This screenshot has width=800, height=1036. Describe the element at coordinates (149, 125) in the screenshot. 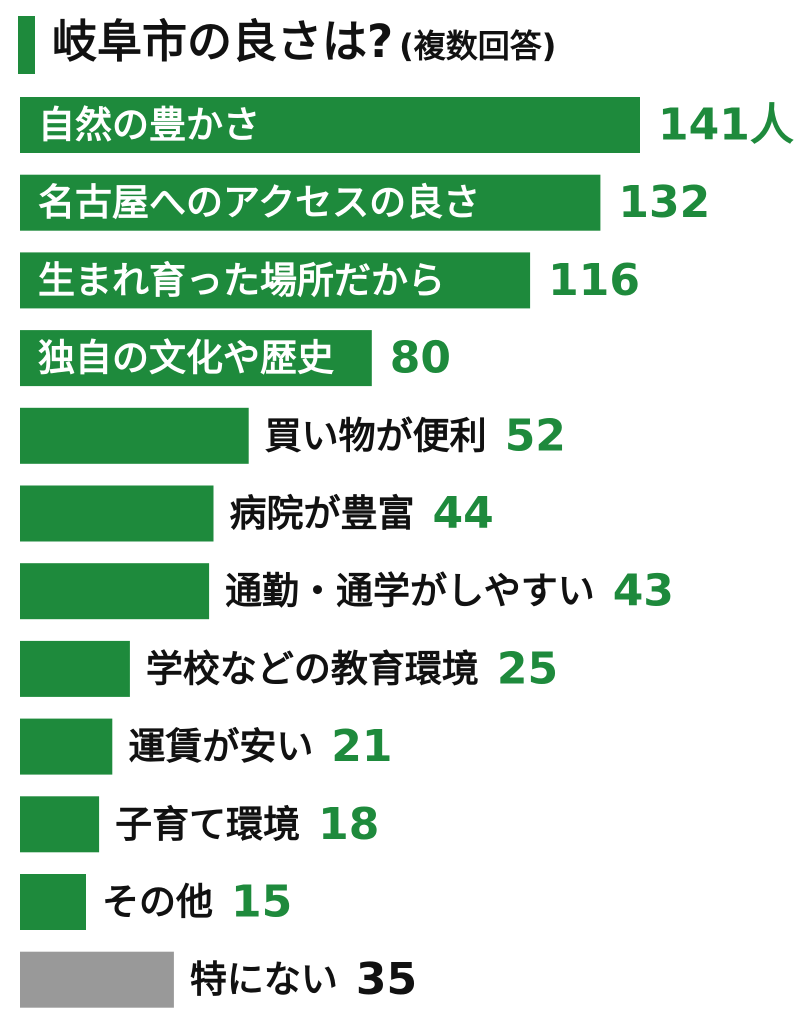

I see `category-label-0: 自然の豊かさ` at that location.